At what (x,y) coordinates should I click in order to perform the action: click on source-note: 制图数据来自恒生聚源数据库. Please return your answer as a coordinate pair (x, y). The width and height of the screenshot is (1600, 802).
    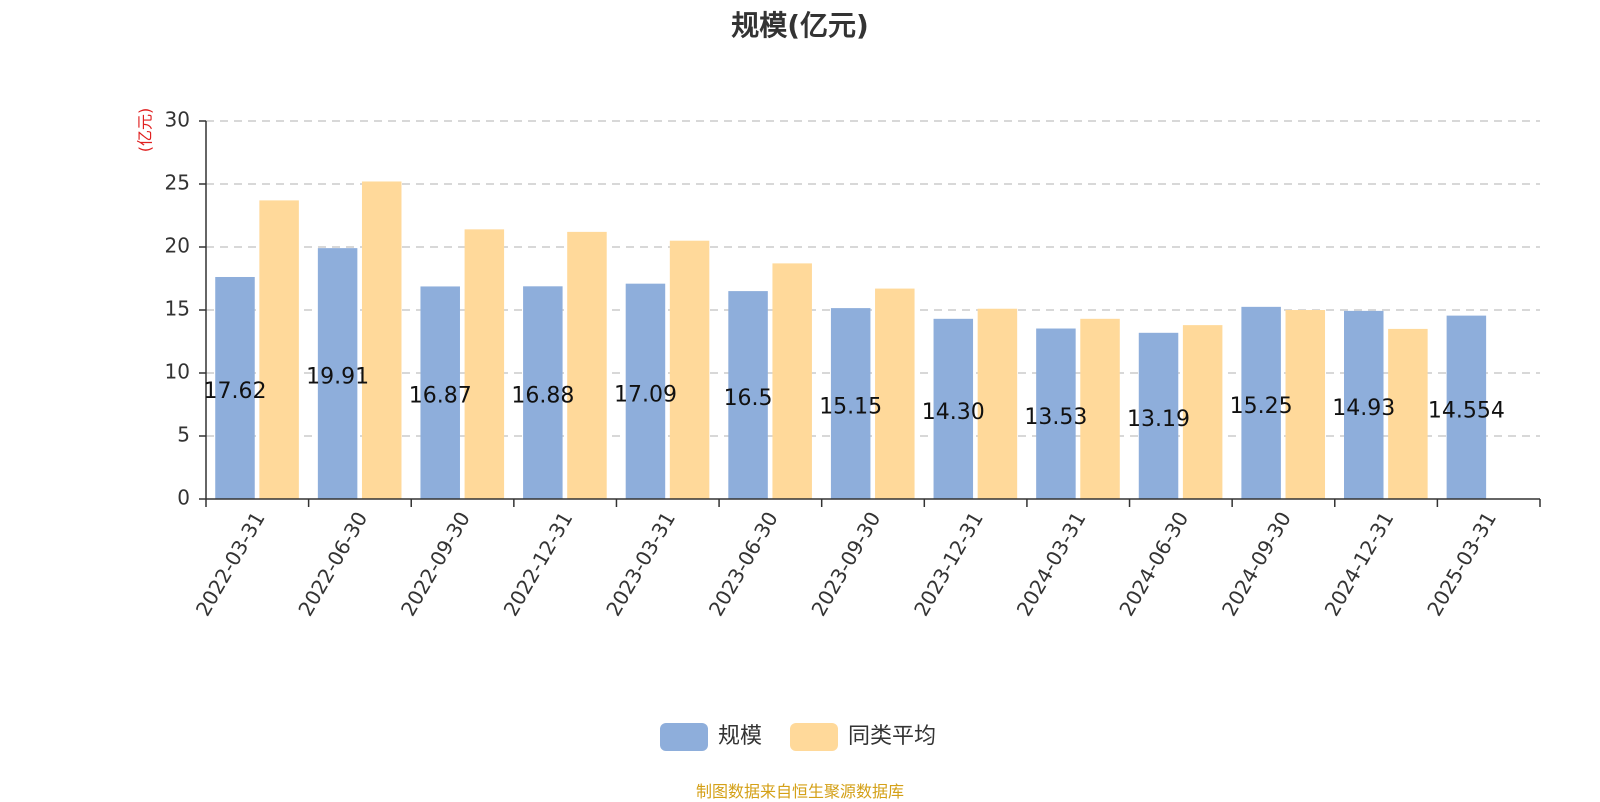
    Looking at the image, I should click on (799, 791).